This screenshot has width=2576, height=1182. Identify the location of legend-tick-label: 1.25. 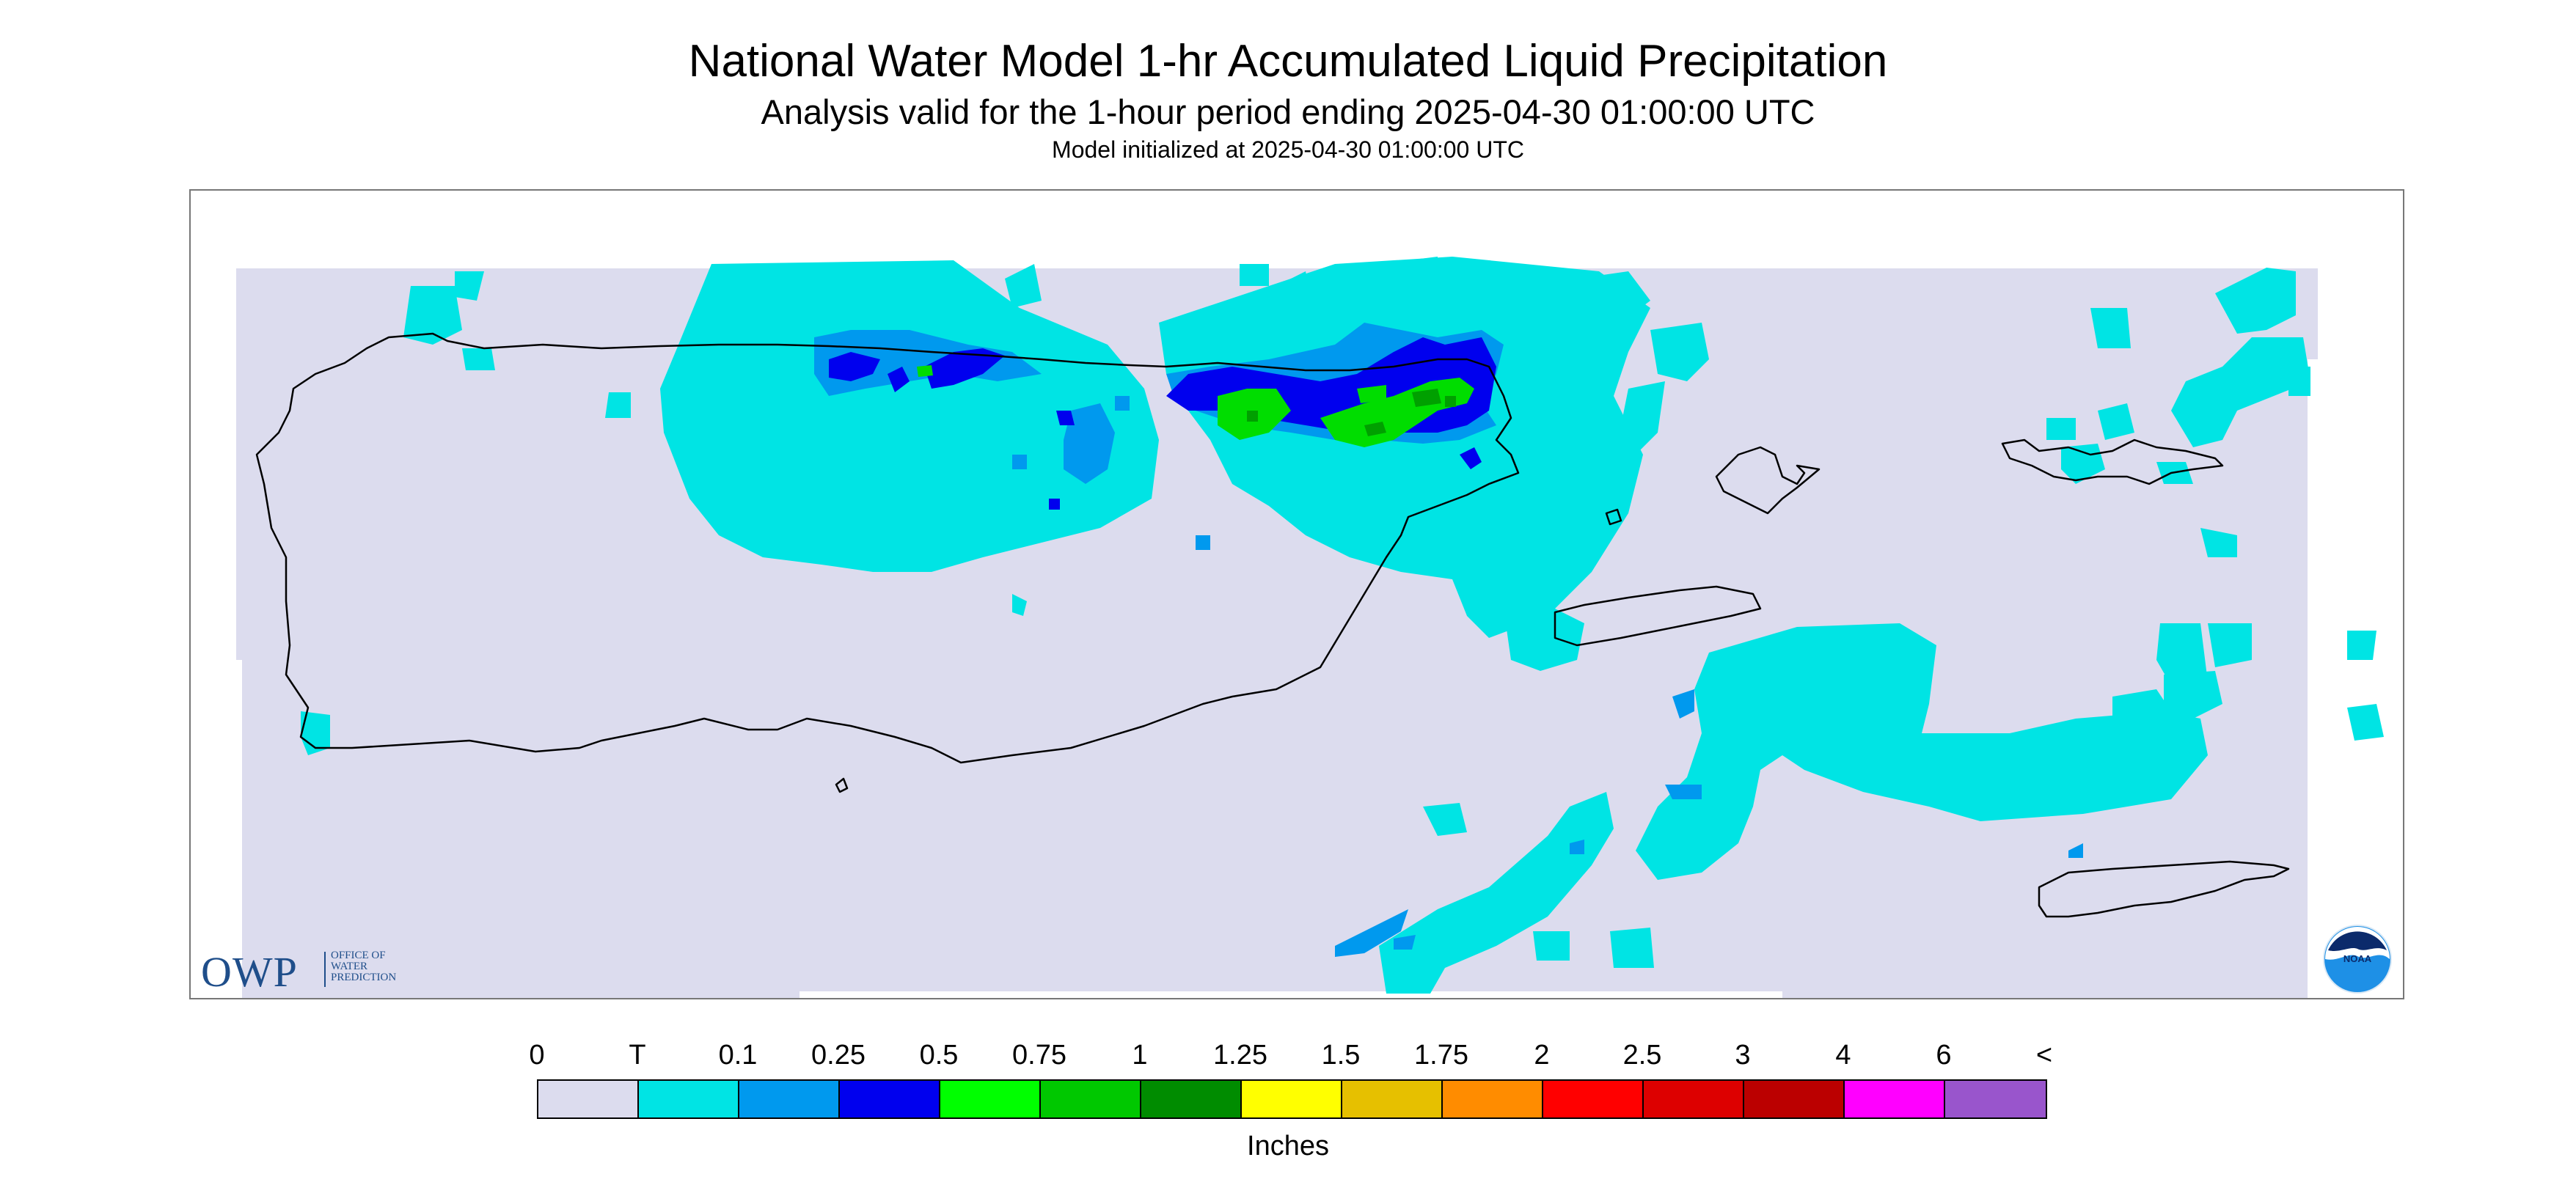
(1240, 1055).